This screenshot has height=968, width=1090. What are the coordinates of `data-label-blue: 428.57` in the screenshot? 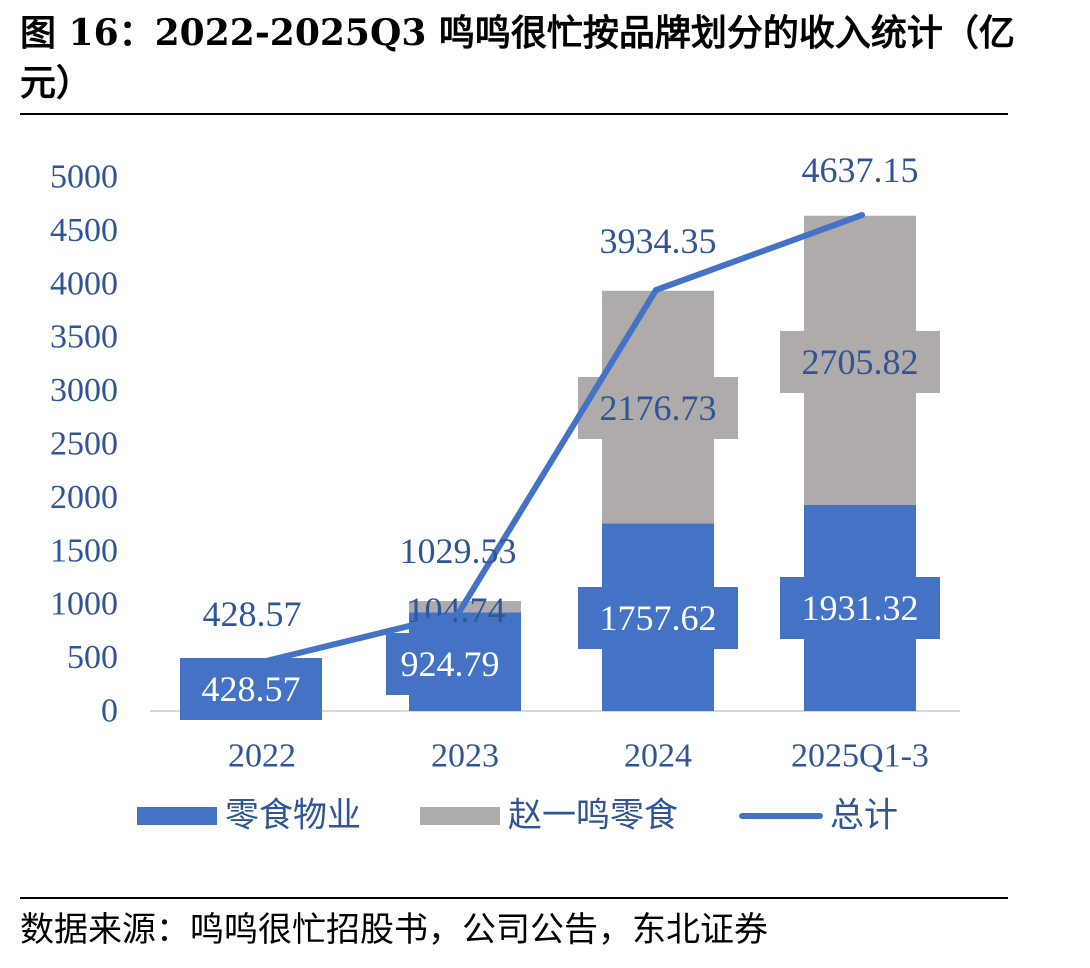 It's located at (251, 689).